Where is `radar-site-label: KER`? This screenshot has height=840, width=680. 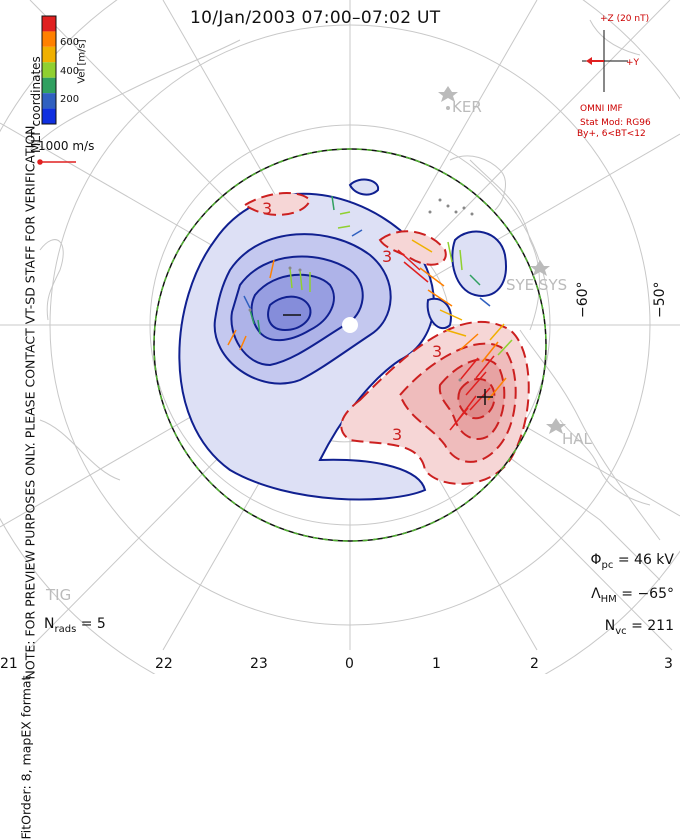 radar-site-label: KER is located at coordinates (467, 107).